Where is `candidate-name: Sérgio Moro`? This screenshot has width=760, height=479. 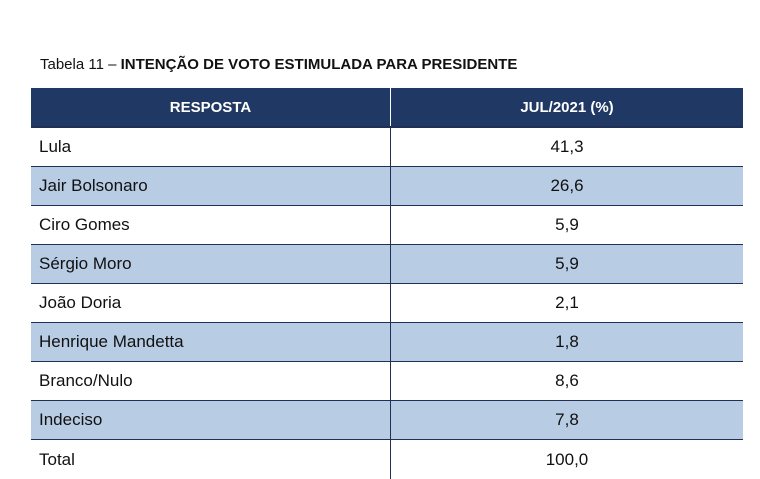
candidate-name: Sérgio Moro is located at coordinates (211, 264).